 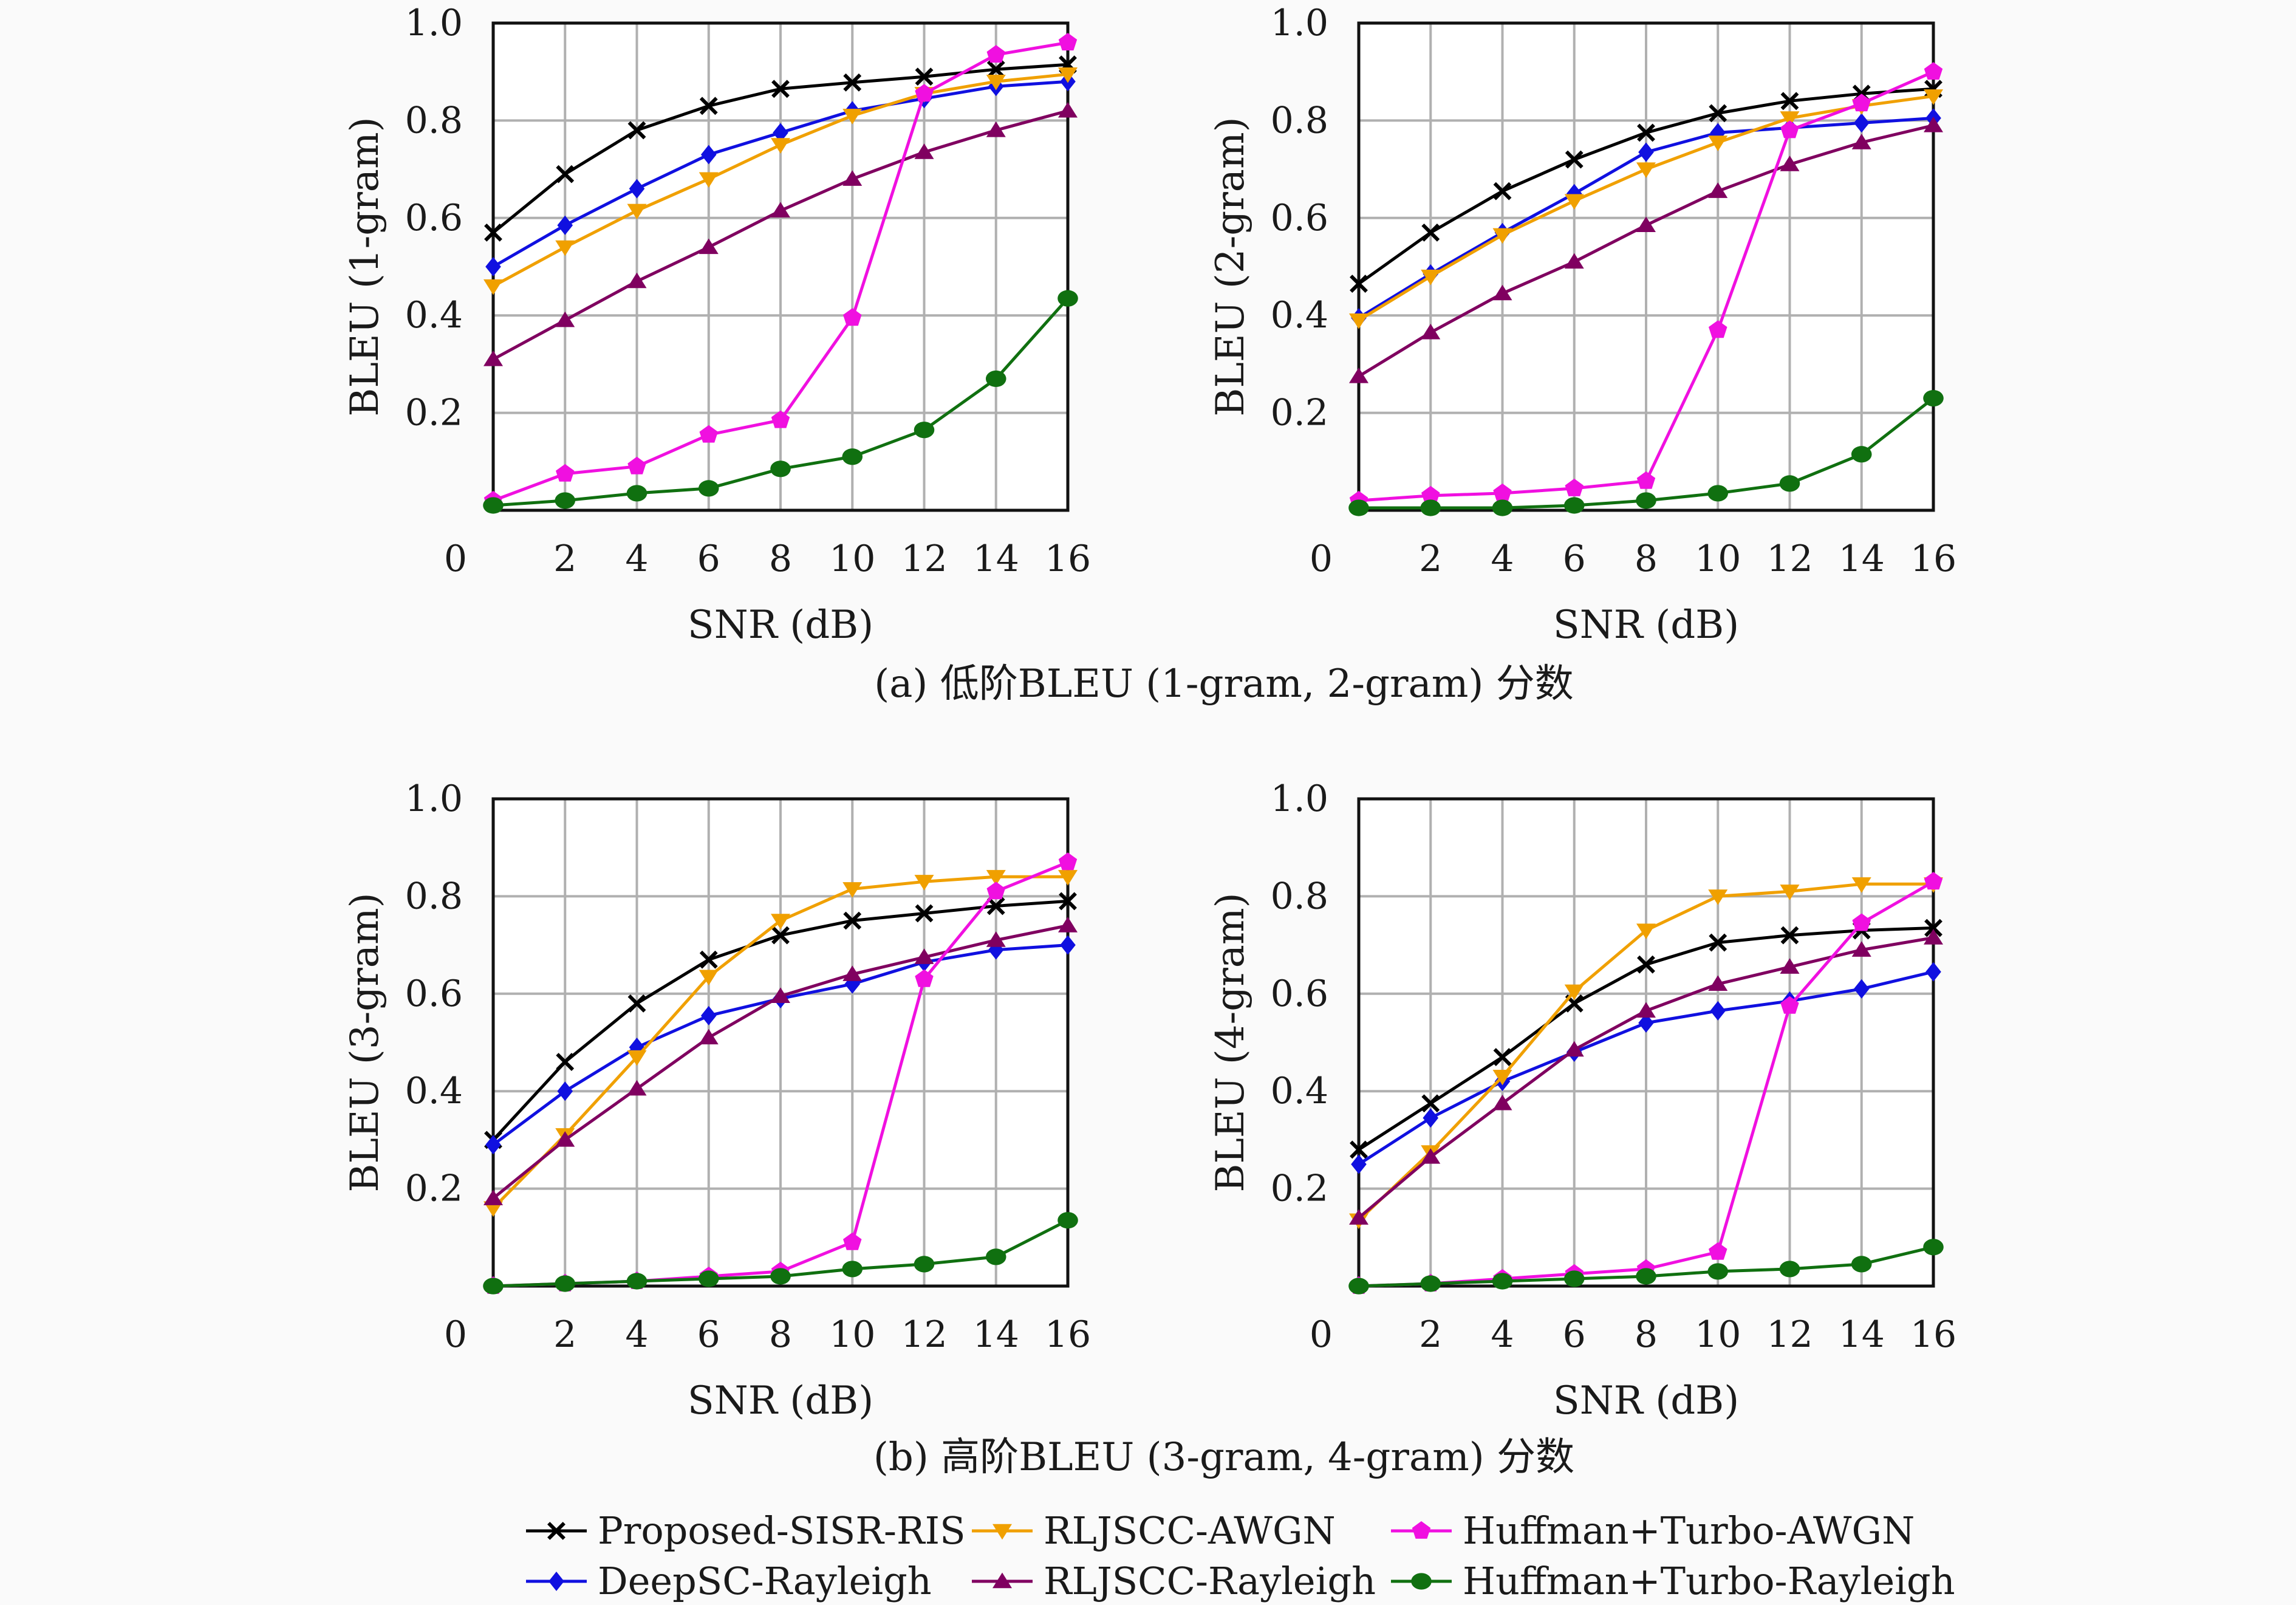 I want to click on series-rljscc-awgn, so click(x=1646, y=209).